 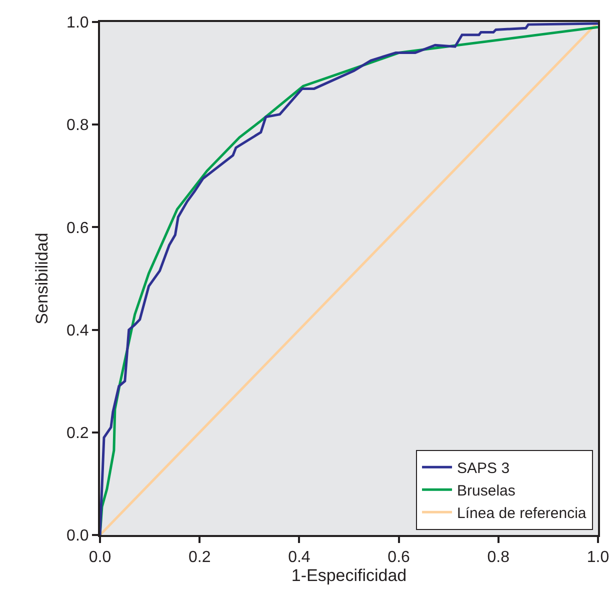 I want to click on x-tick-label: 0.4, so click(x=299, y=557).